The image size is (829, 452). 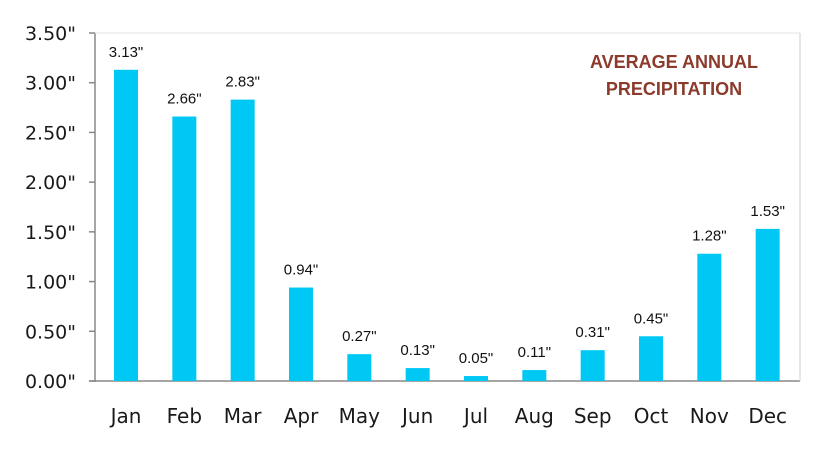 I want to click on bar-oct, so click(x=651, y=358).